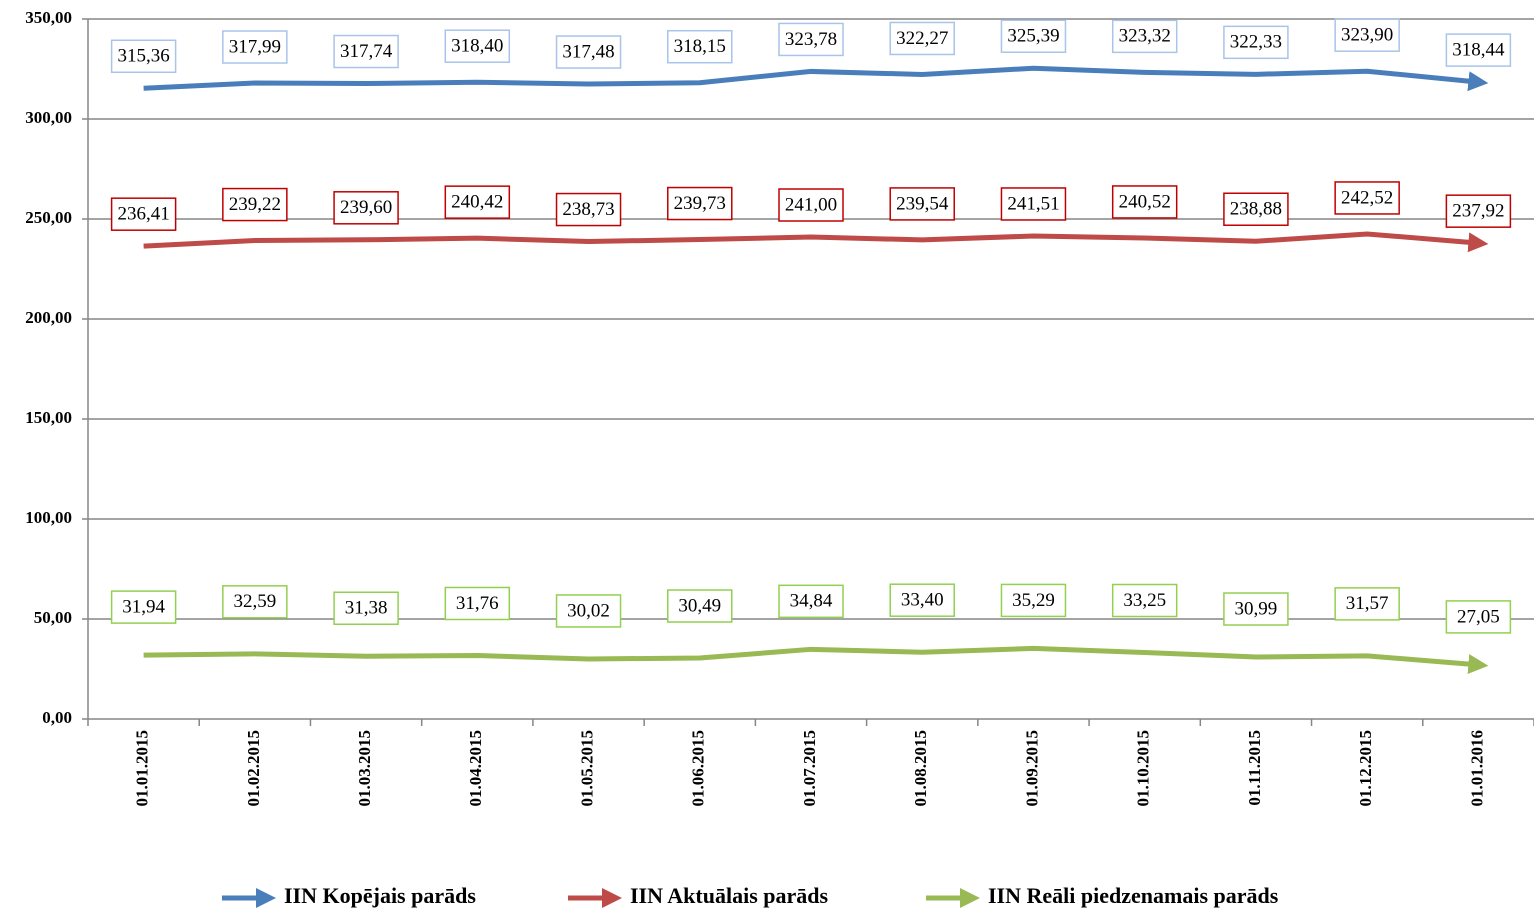 The width and height of the screenshot is (1534, 914). I want to click on value-label: 317,74, so click(366, 51).